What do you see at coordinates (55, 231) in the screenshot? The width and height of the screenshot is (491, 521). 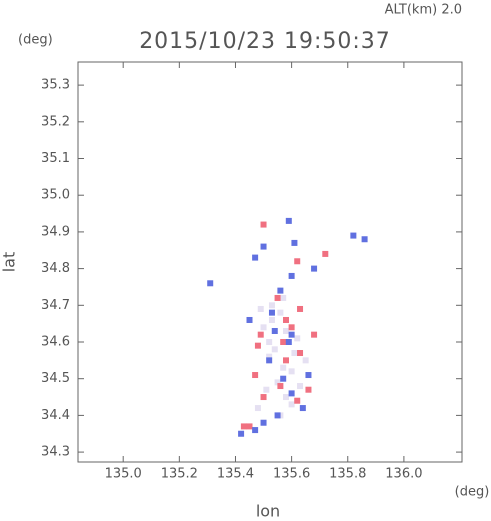 I see `y-tick-label: 34.9` at bounding box center [55, 231].